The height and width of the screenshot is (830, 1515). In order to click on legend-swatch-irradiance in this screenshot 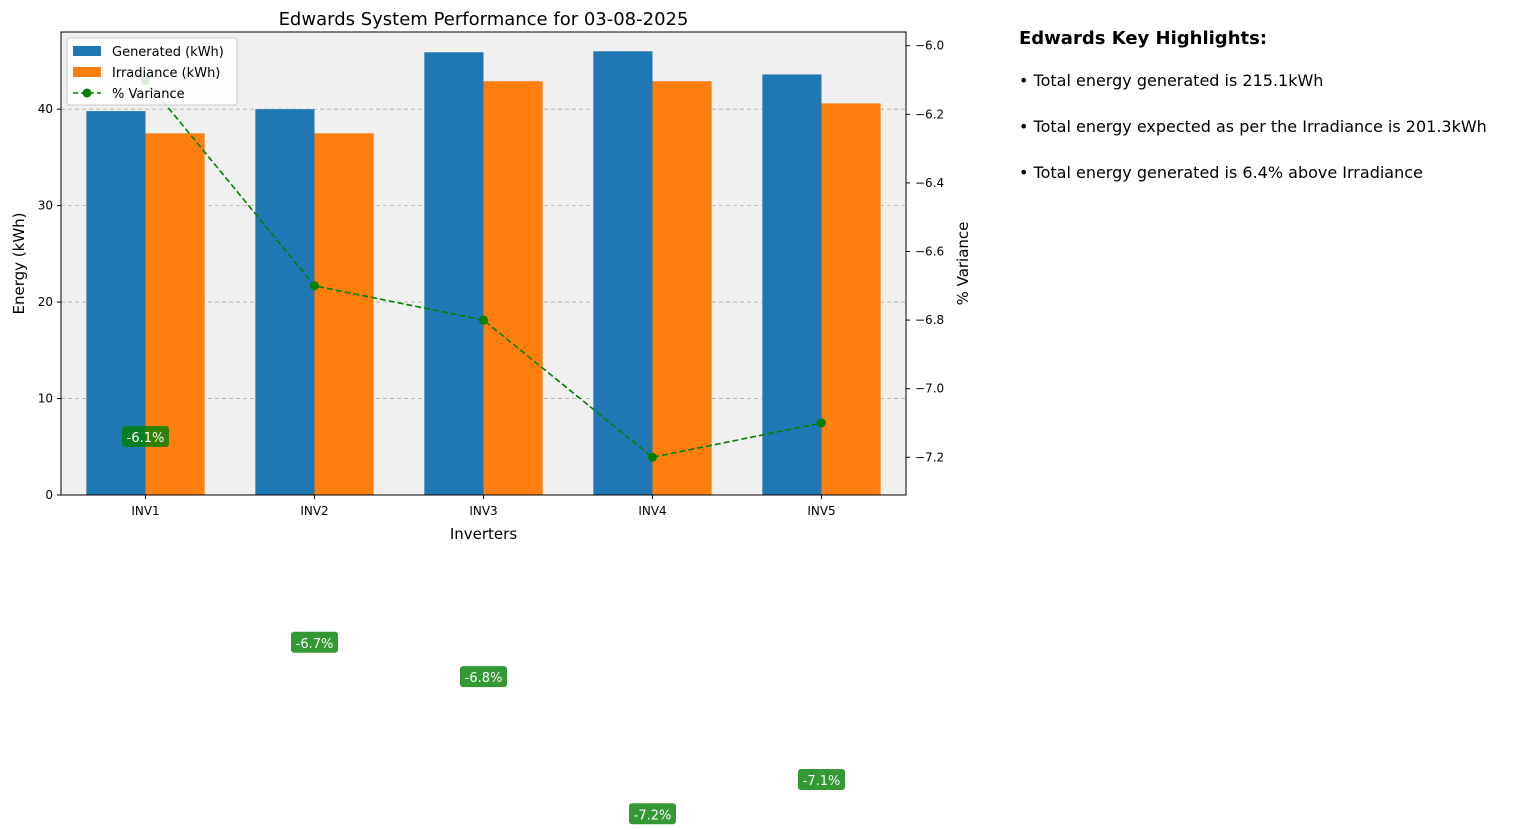, I will do `click(87, 72)`.